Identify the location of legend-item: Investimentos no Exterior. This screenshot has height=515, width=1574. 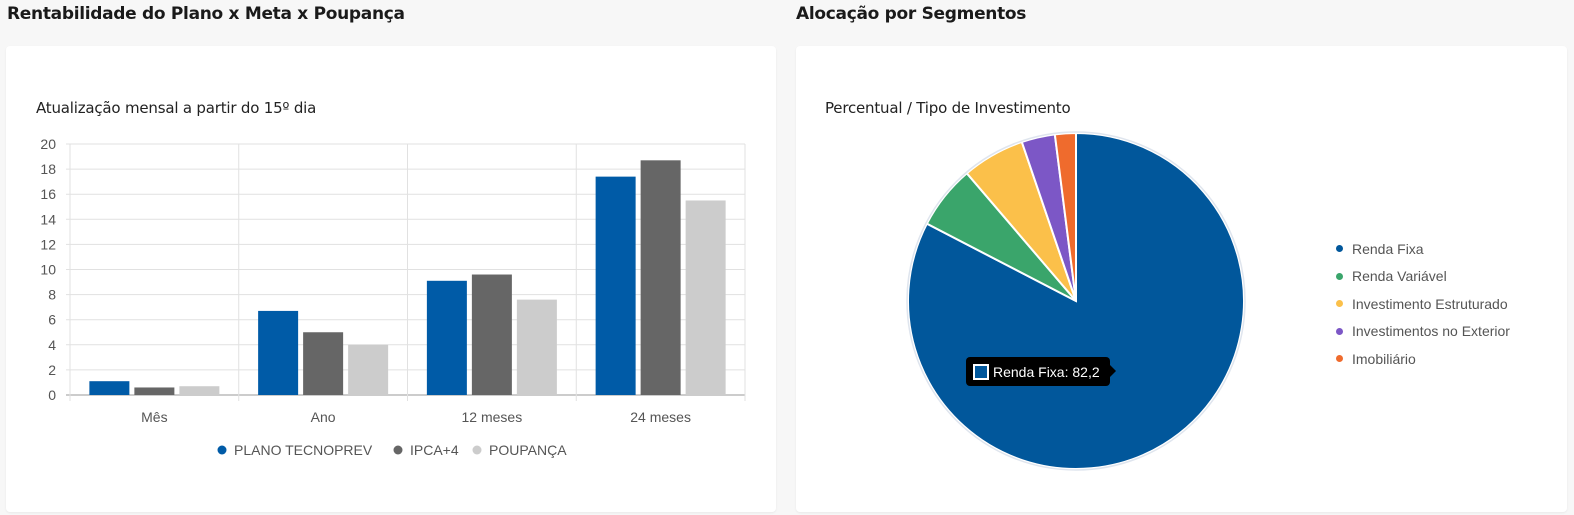
(1423, 332).